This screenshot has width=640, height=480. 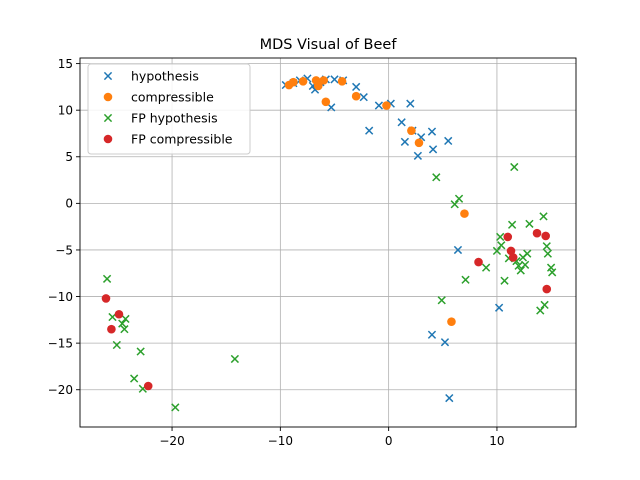 What do you see at coordinates (496, 441) in the screenshot?
I see `x-tick-label: 10` at bounding box center [496, 441].